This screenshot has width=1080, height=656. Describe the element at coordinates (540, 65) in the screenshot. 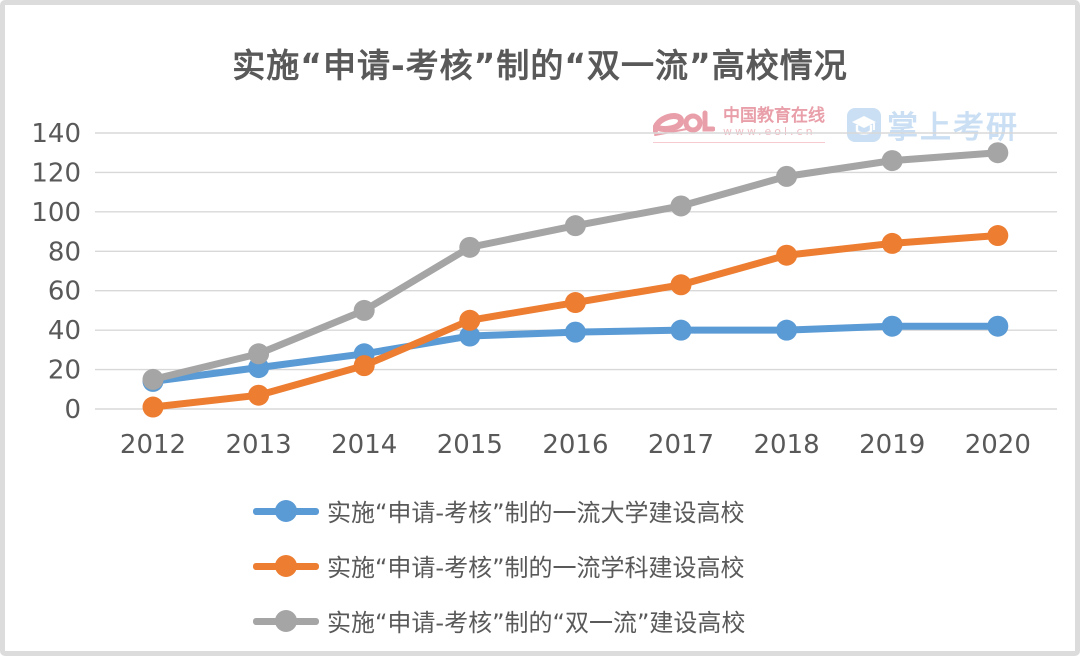

I see `chart-title: 实施“申请-考核”制的“双一流”高校情况` at that location.